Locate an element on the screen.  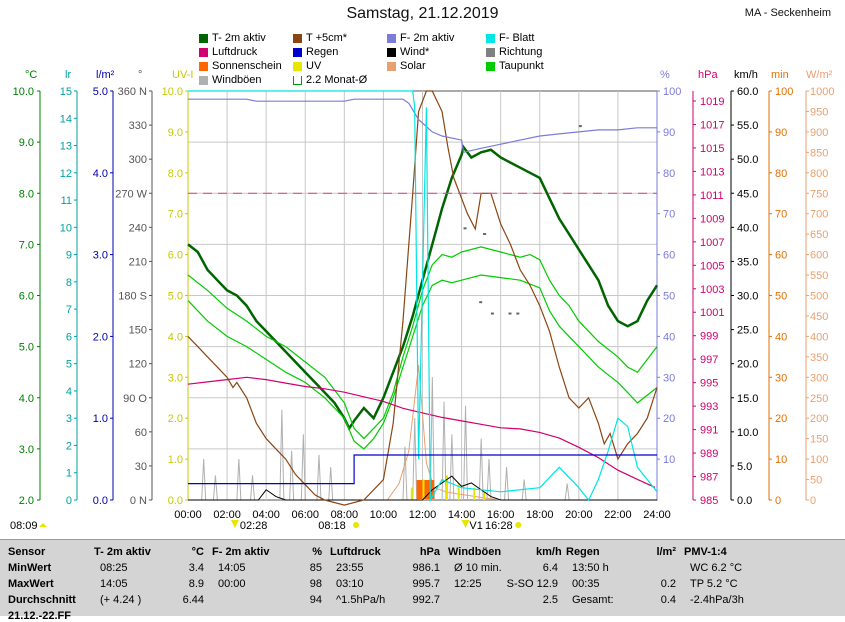
axis-unit: UV-I is located at coordinates (182, 75).